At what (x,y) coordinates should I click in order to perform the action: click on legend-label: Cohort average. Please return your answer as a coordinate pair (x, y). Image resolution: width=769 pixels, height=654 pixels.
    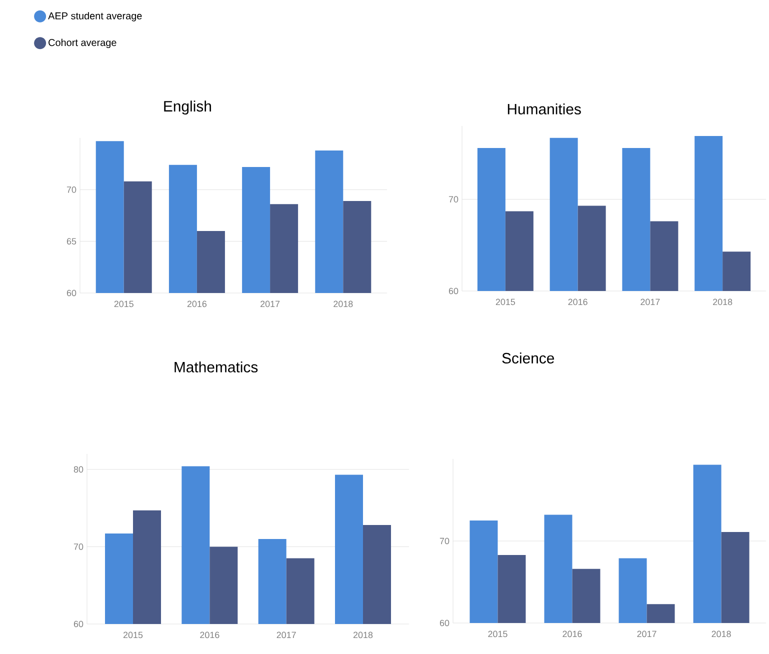
    Looking at the image, I should click on (82, 43).